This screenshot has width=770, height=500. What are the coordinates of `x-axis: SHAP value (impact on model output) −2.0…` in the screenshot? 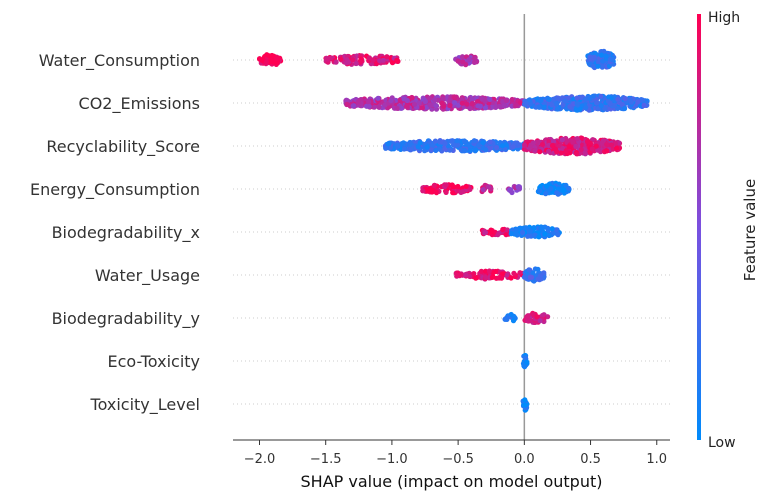 It's located at (451, 465).